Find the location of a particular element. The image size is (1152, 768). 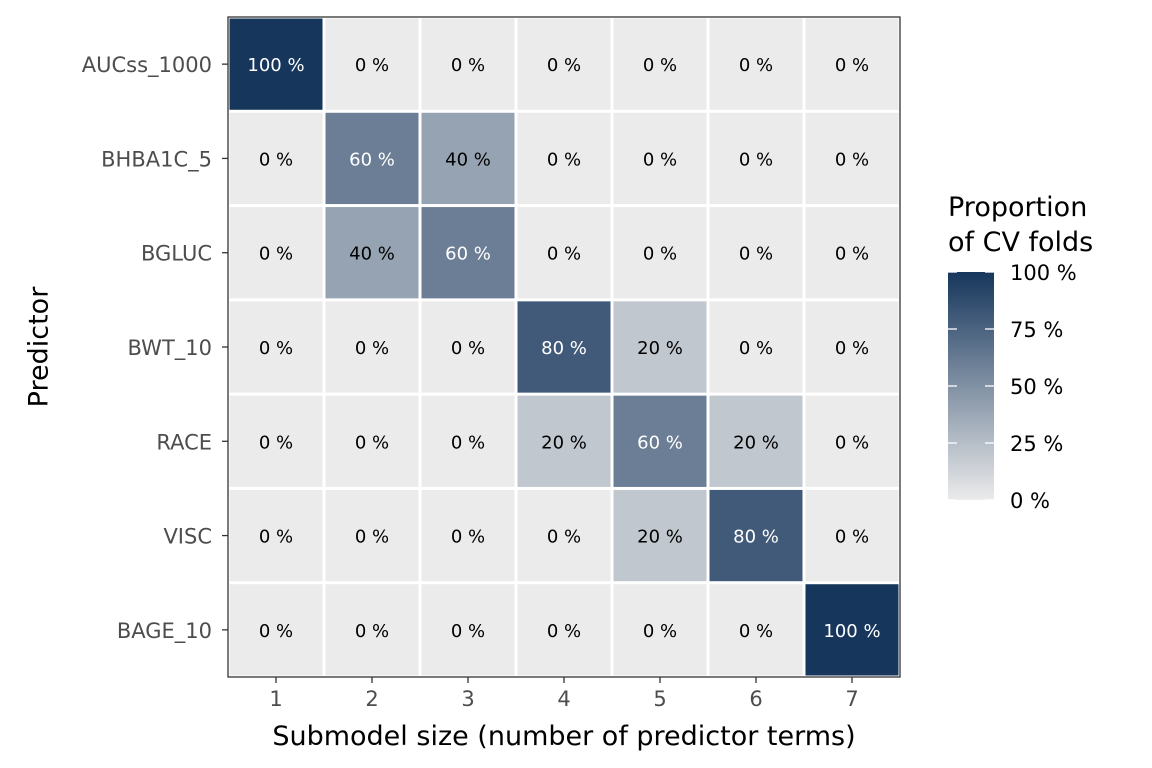

x-tick-label: 7 is located at coordinates (851, 699).